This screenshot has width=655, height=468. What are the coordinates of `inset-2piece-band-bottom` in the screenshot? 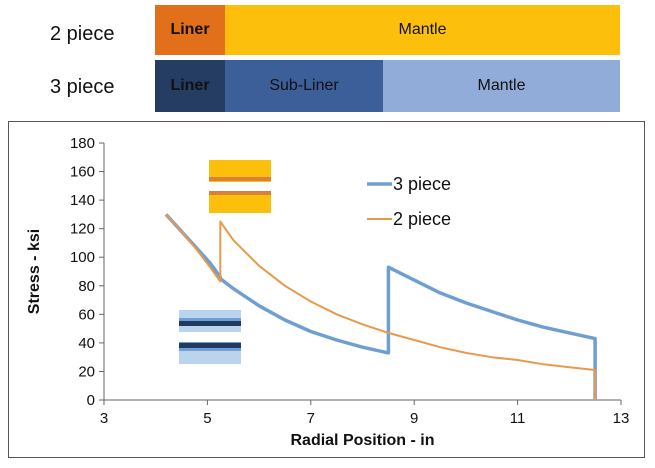 It's located at (240, 193).